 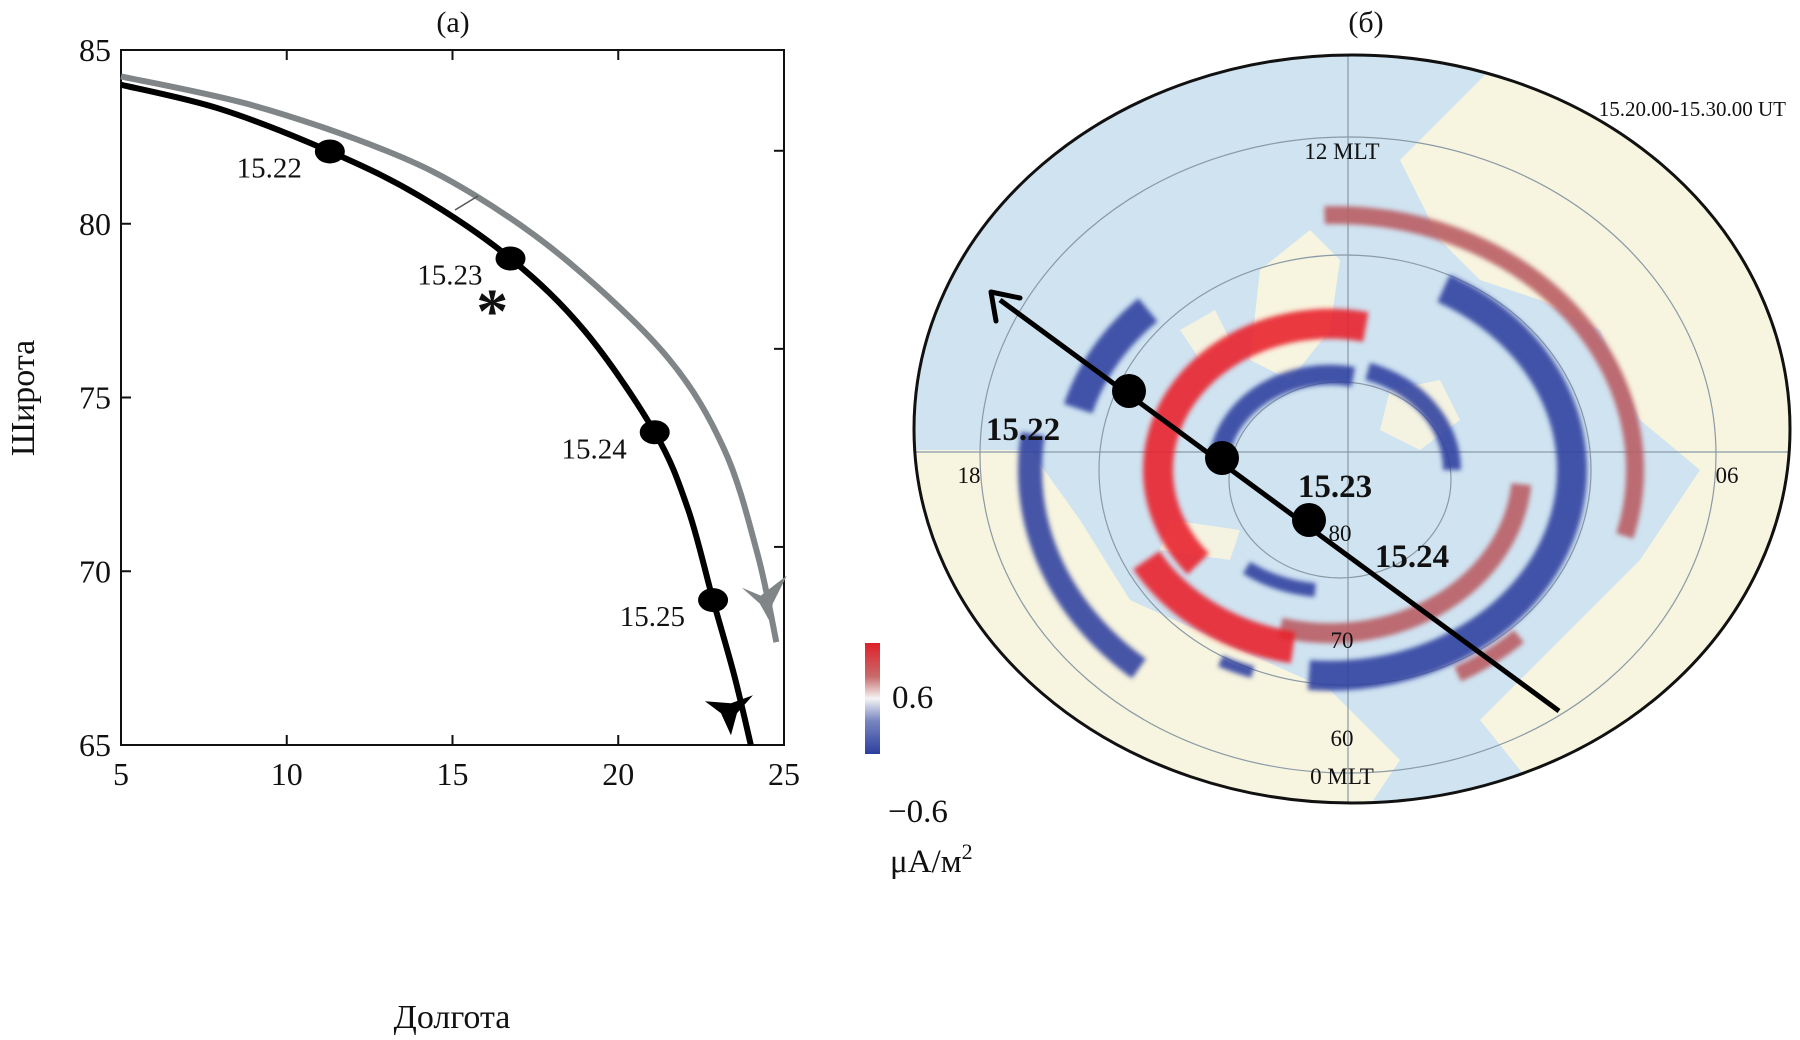 I want to click on colorbar-gradient, so click(x=872, y=698).